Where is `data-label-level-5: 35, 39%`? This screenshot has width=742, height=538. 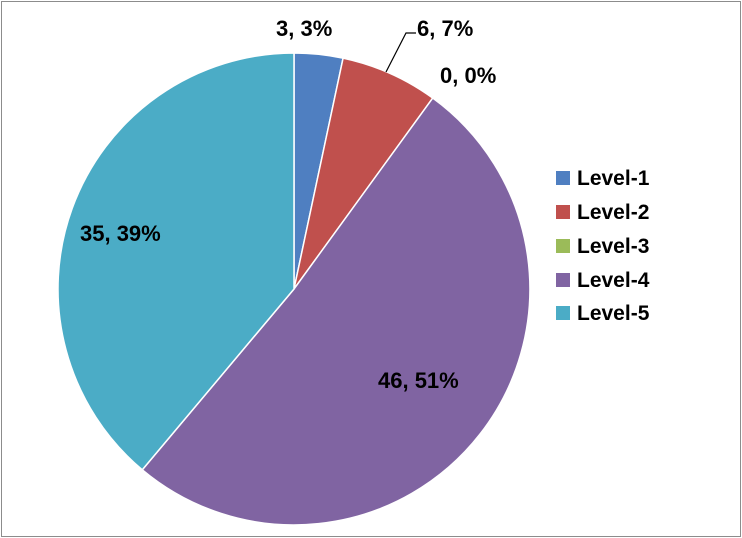 data-label-level-5: 35, 39% is located at coordinates (120, 233).